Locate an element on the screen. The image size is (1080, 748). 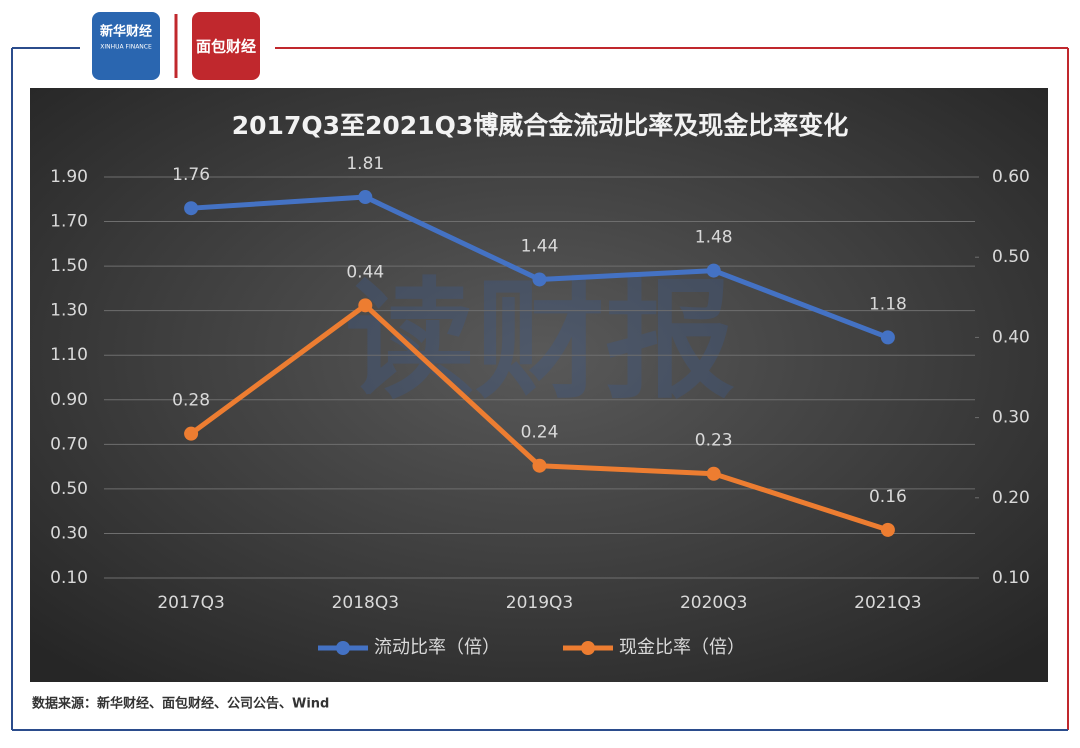
watermark: 读财报 is located at coordinates (540, 341).